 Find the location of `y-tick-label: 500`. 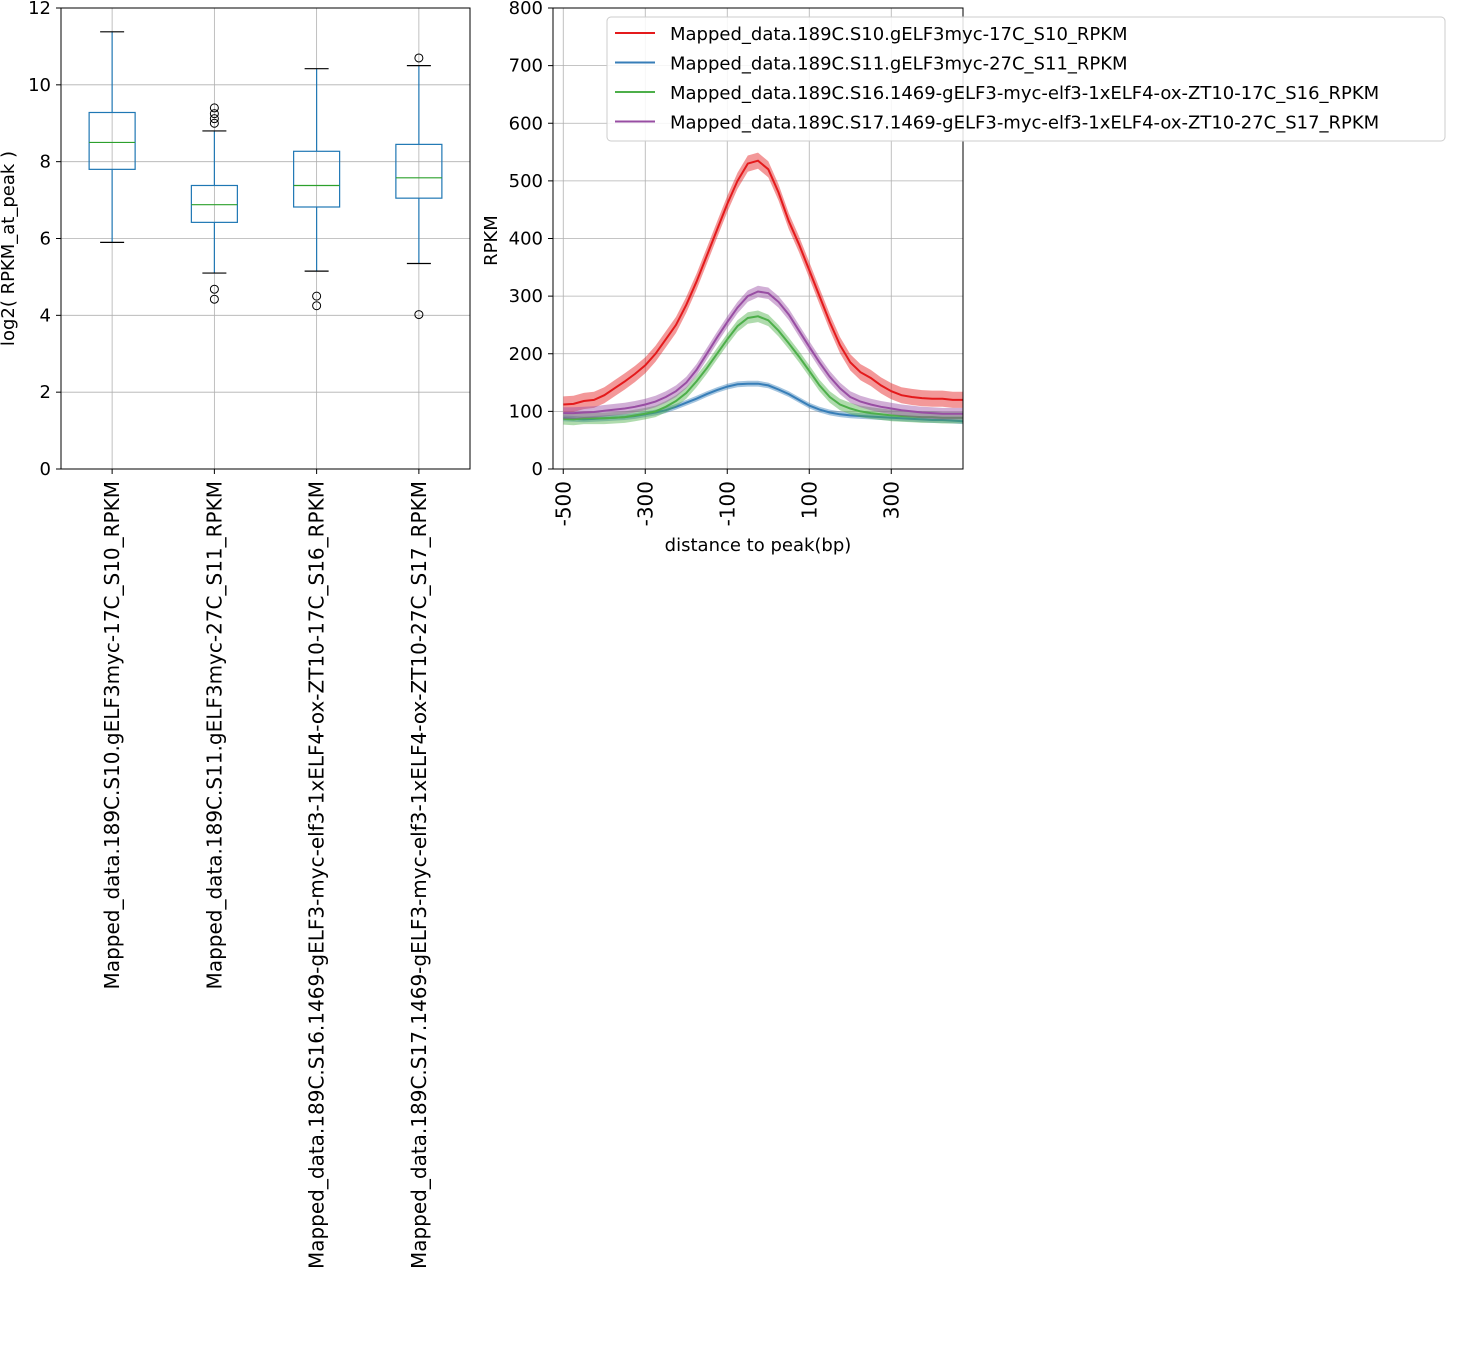

y-tick-label: 500 is located at coordinates (526, 181).